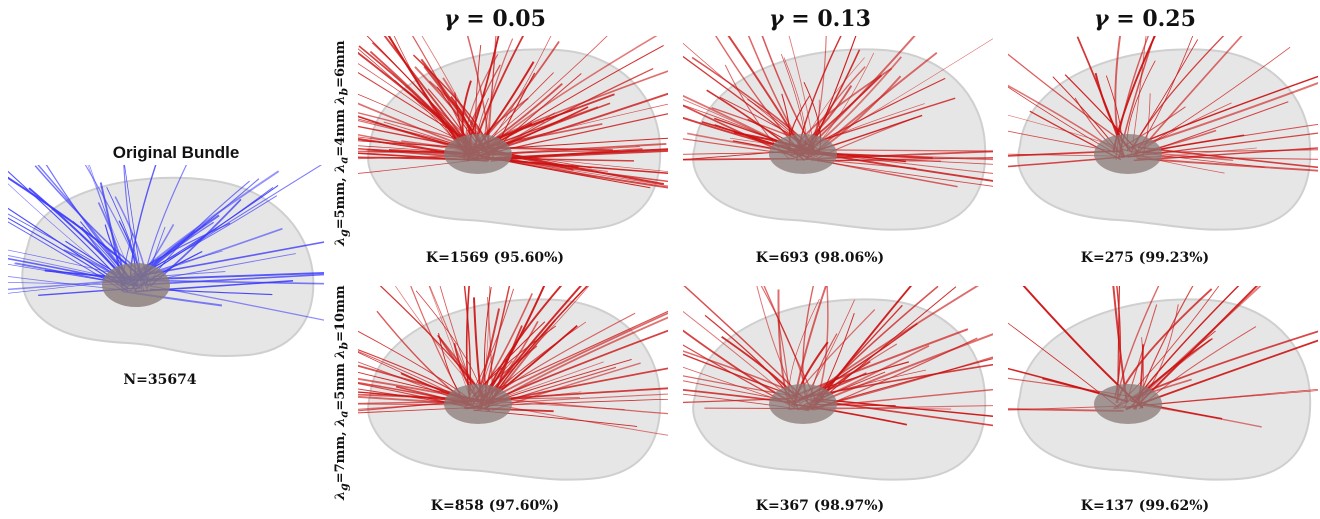 The width and height of the screenshot is (1320, 519). I want to click on original-bundle-image, so click(166, 261).